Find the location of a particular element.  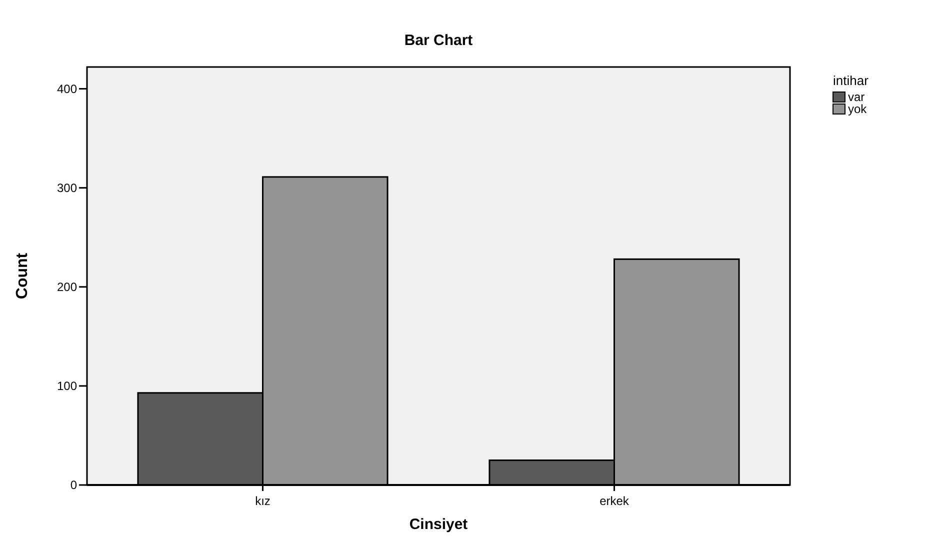

y-tick-label: 300 is located at coordinates (67, 188).